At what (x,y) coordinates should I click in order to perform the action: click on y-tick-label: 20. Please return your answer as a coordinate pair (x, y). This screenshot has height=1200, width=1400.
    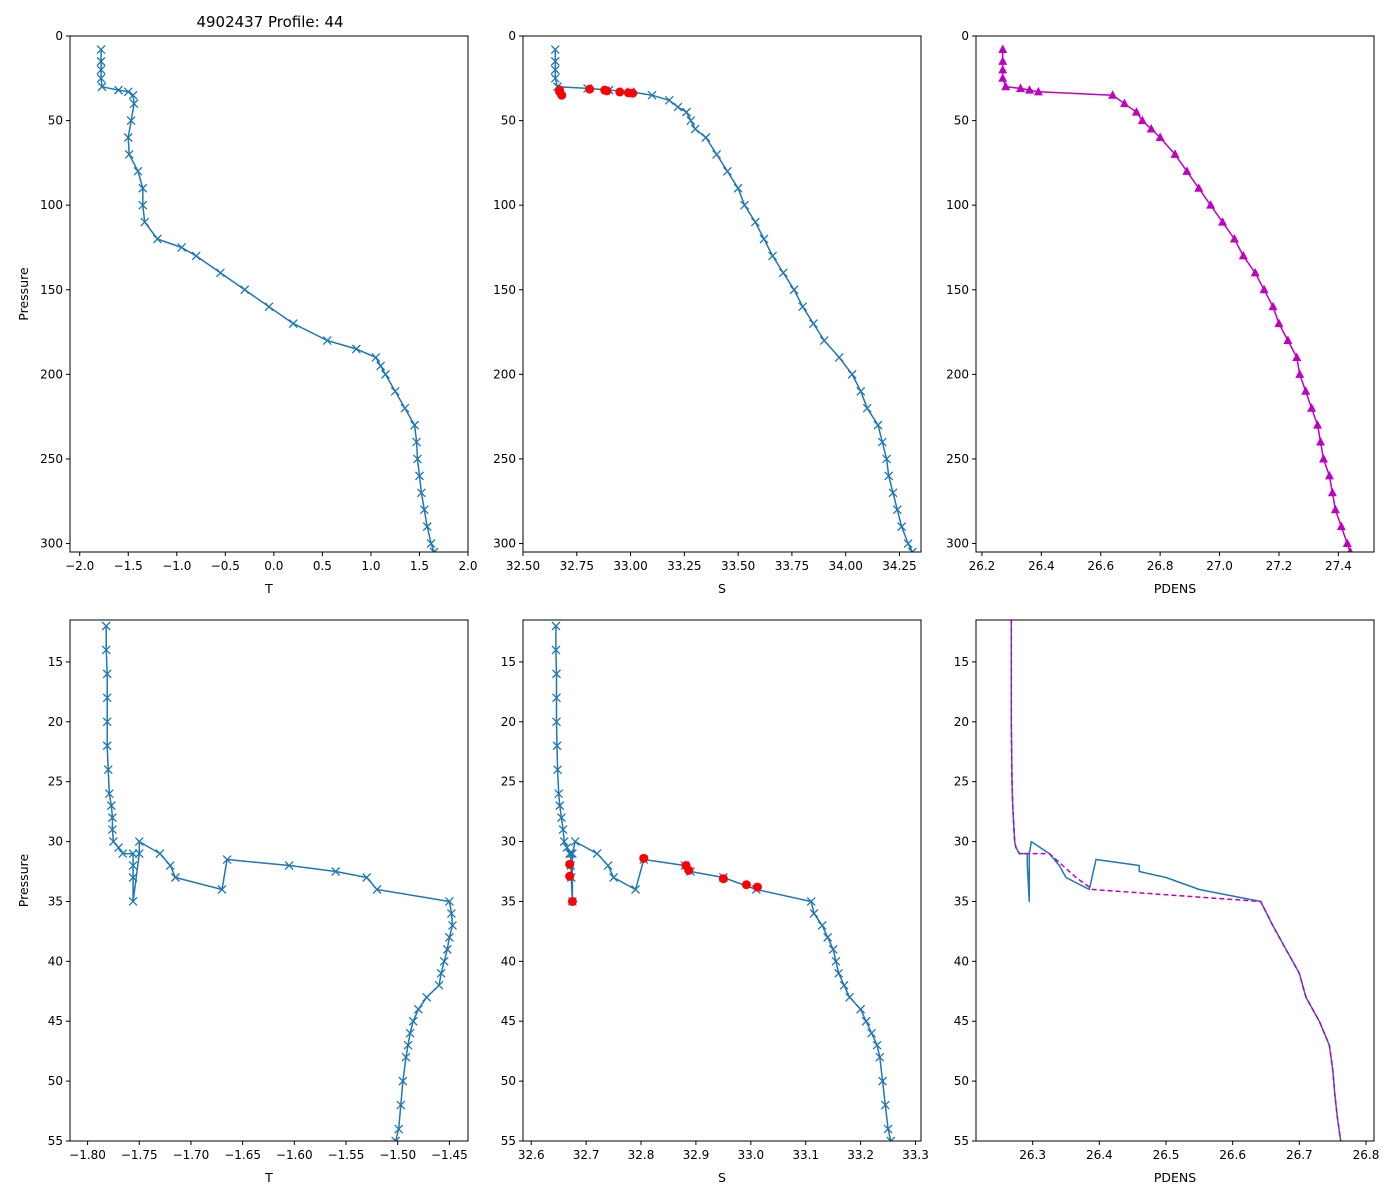
    Looking at the image, I should click on (55, 722).